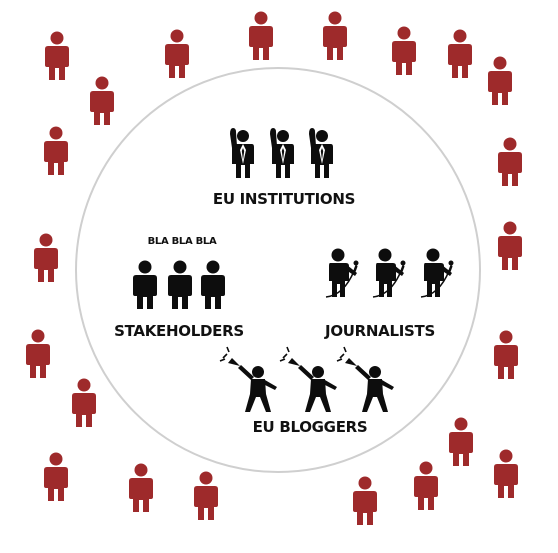 The image size is (558, 553). Describe the element at coordinates (379, 331) in the screenshot. I see `journalists-label: JOURNALISTS` at that location.